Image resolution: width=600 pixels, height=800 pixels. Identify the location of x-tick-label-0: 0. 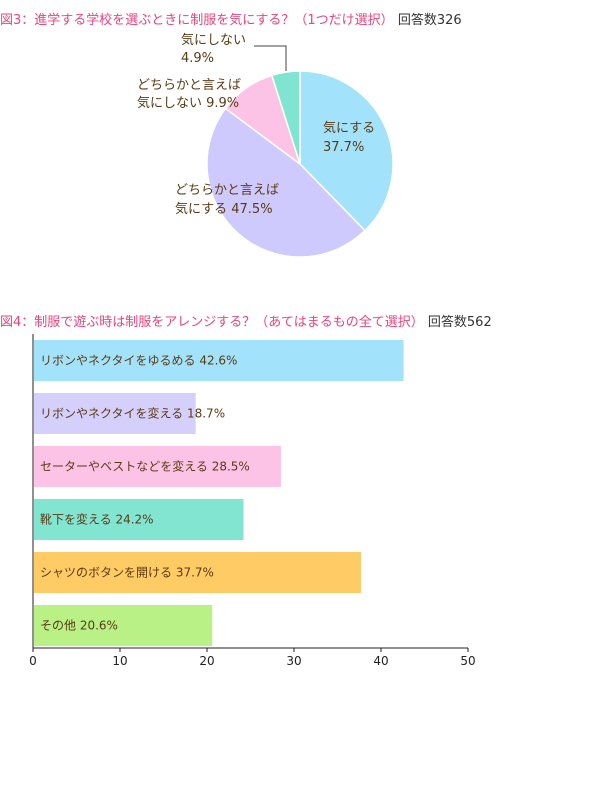
(33, 661).